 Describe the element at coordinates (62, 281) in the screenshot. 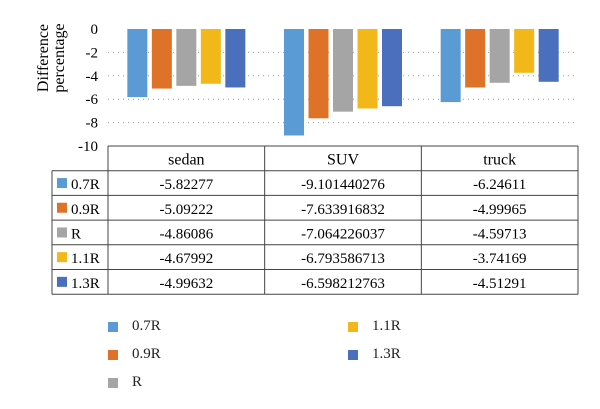

I see `table-swatch-1-3r` at that location.